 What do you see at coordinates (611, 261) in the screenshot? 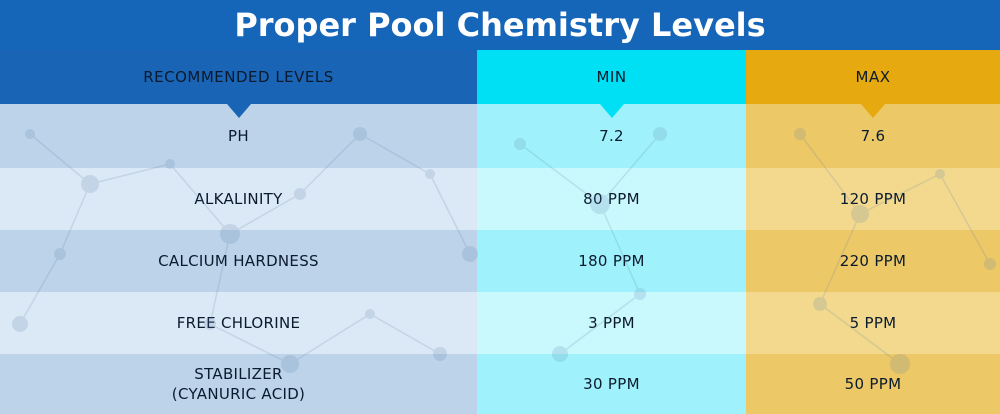
I see `min-value: 180 PPM` at bounding box center [611, 261].